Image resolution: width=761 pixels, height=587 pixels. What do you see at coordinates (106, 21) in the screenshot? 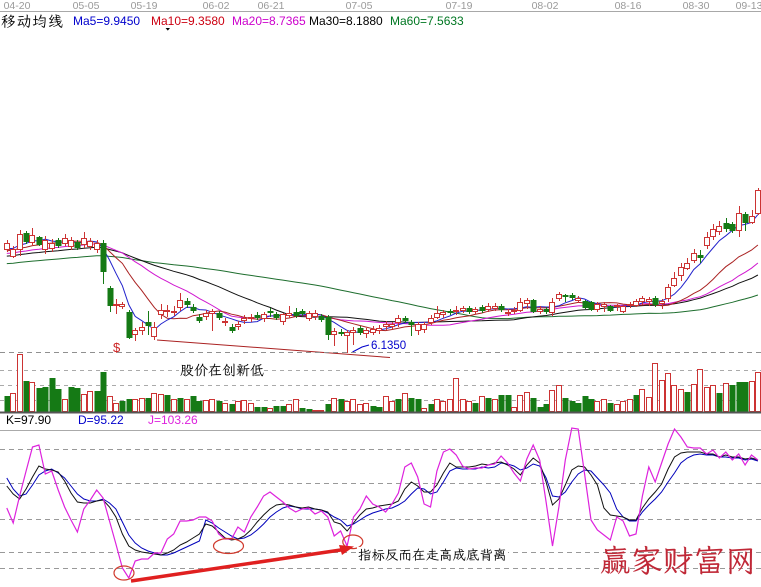
I see `svg-text: Ma5=9.9450` at bounding box center [106, 21].